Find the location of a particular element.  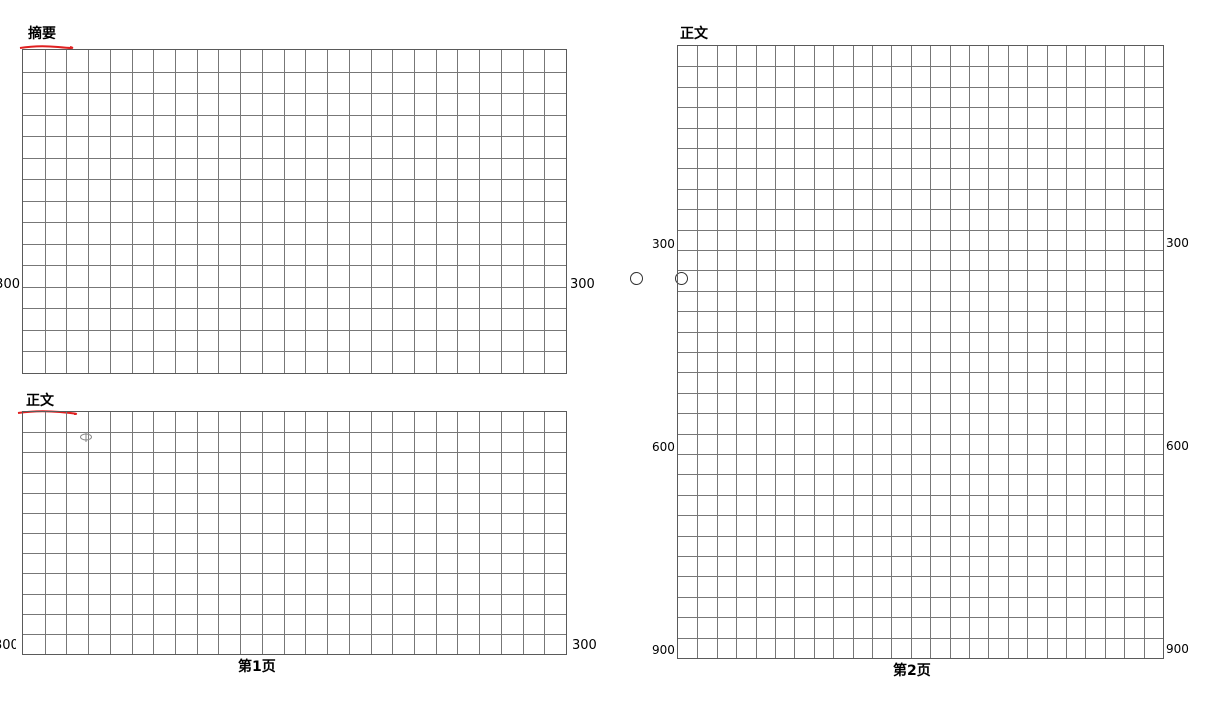

page2-label: 第2页 is located at coordinates (912, 671).